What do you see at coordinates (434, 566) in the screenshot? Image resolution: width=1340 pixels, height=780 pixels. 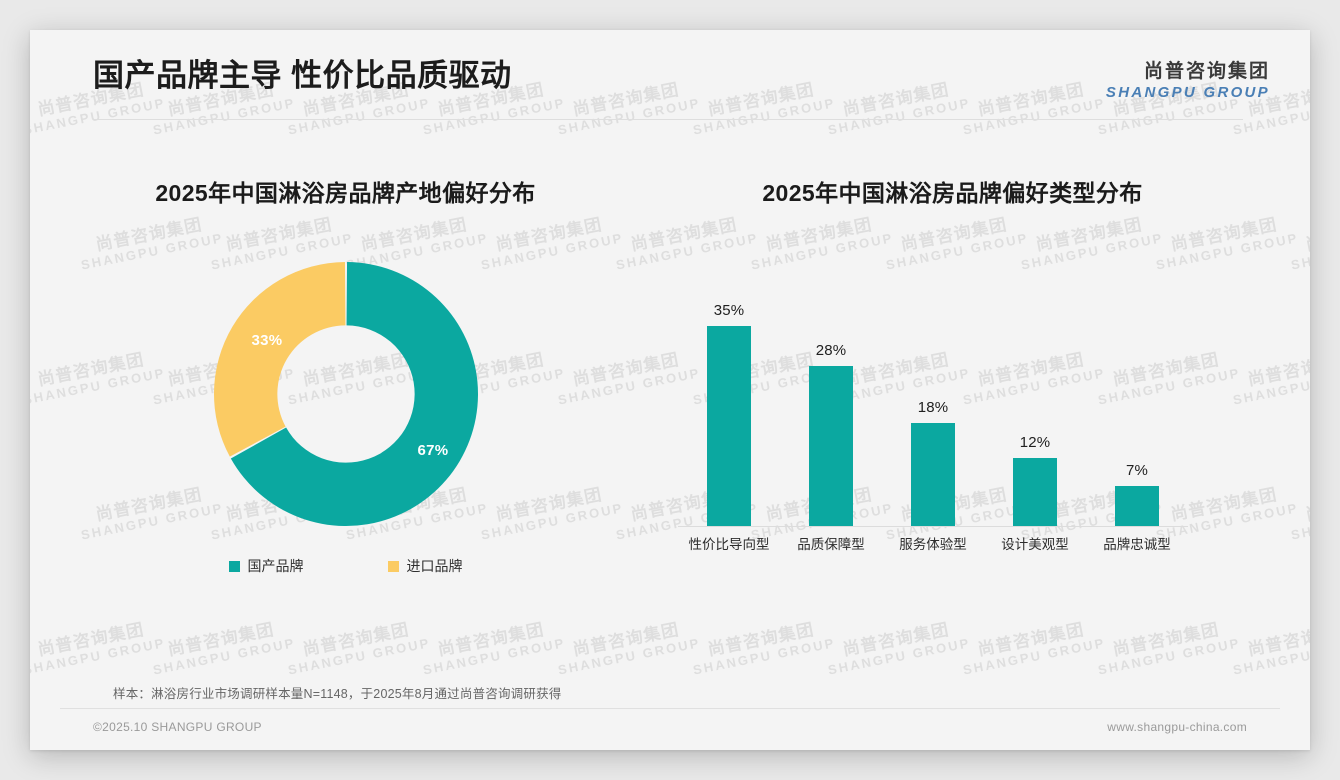 I see `legend-label-imported: 进口品牌` at bounding box center [434, 566].